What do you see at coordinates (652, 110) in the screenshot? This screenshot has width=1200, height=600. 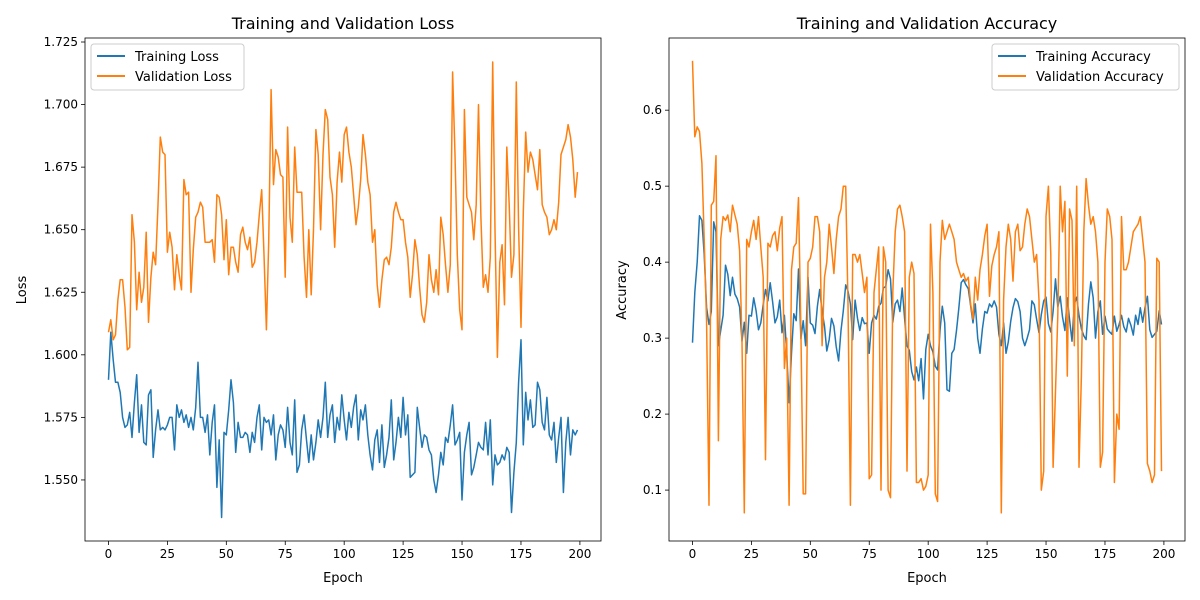 I see `accuracy-y-tick-label: 0.6` at bounding box center [652, 110].